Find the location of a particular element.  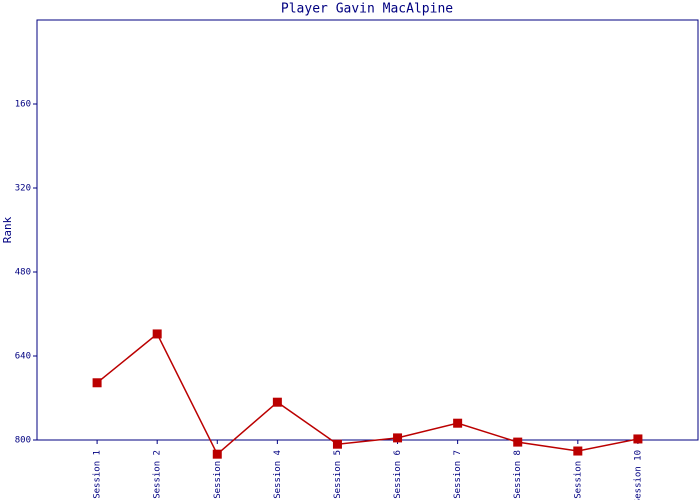

x-tick-label: Session 7 is located at coordinates (458, 474).